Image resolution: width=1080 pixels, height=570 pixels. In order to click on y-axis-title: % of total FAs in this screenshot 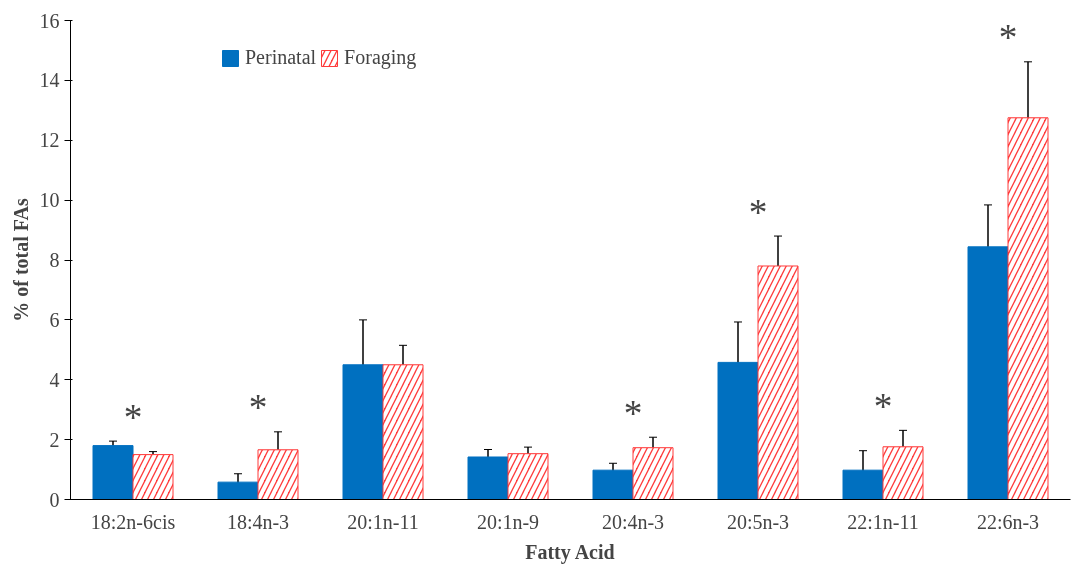, I will do `click(20, 260)`.